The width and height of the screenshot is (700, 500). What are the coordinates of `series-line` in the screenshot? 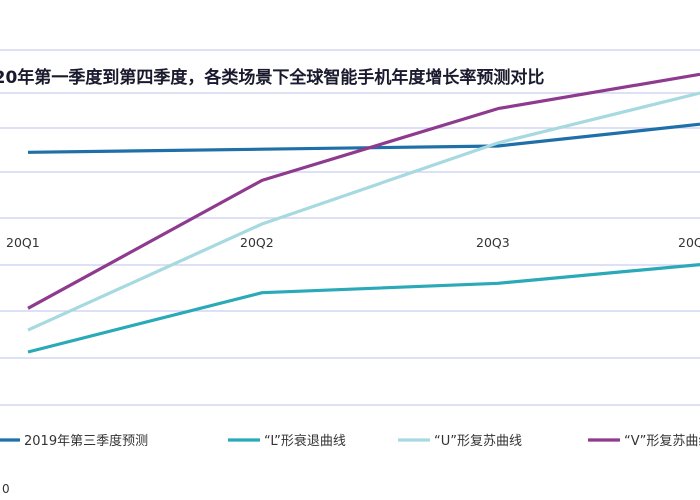 It's located at (363, 138).